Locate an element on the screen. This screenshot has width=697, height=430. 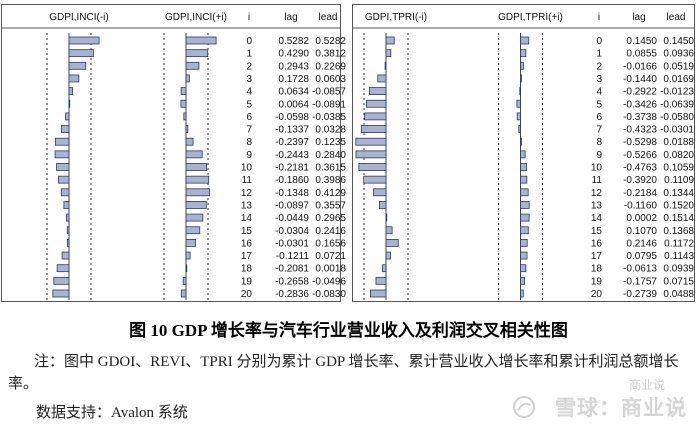
column-header: lag is located at coordinates (290, 17).